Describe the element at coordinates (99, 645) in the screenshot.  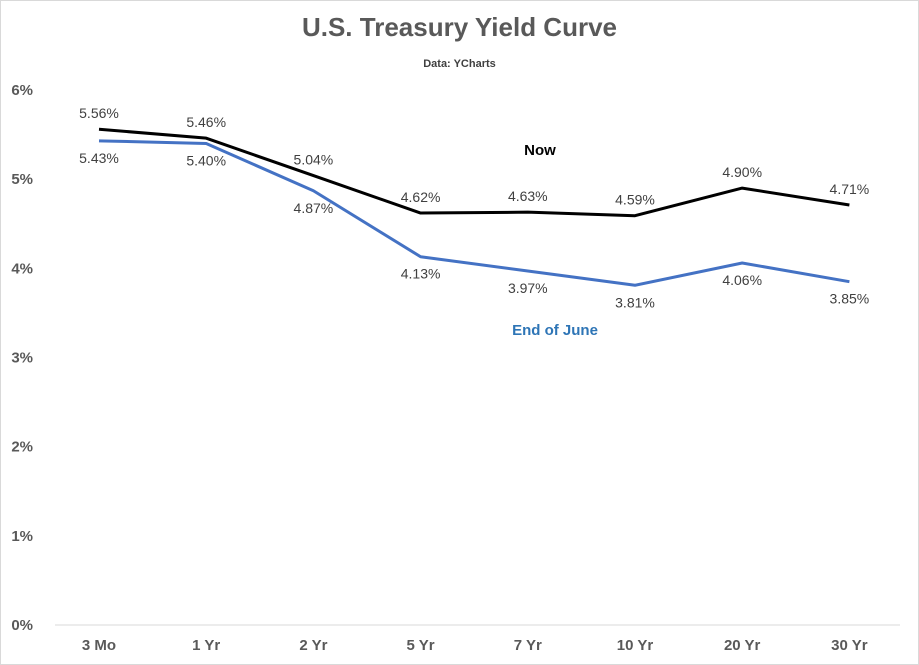
I see `x-tick-label: 3 Mo` at that location.